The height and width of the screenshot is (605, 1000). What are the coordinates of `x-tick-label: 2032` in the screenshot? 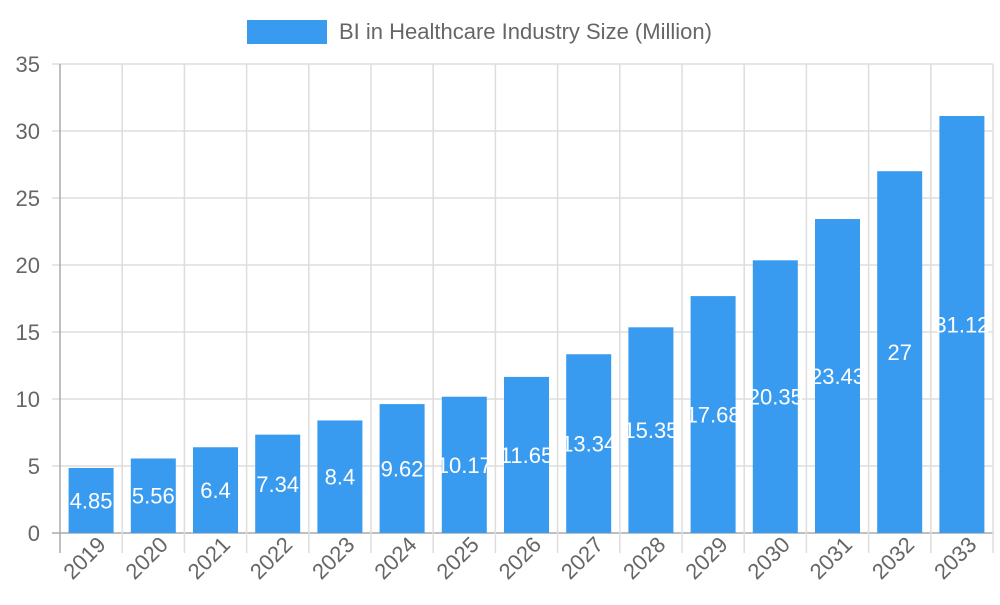 It's located at (893, 558).